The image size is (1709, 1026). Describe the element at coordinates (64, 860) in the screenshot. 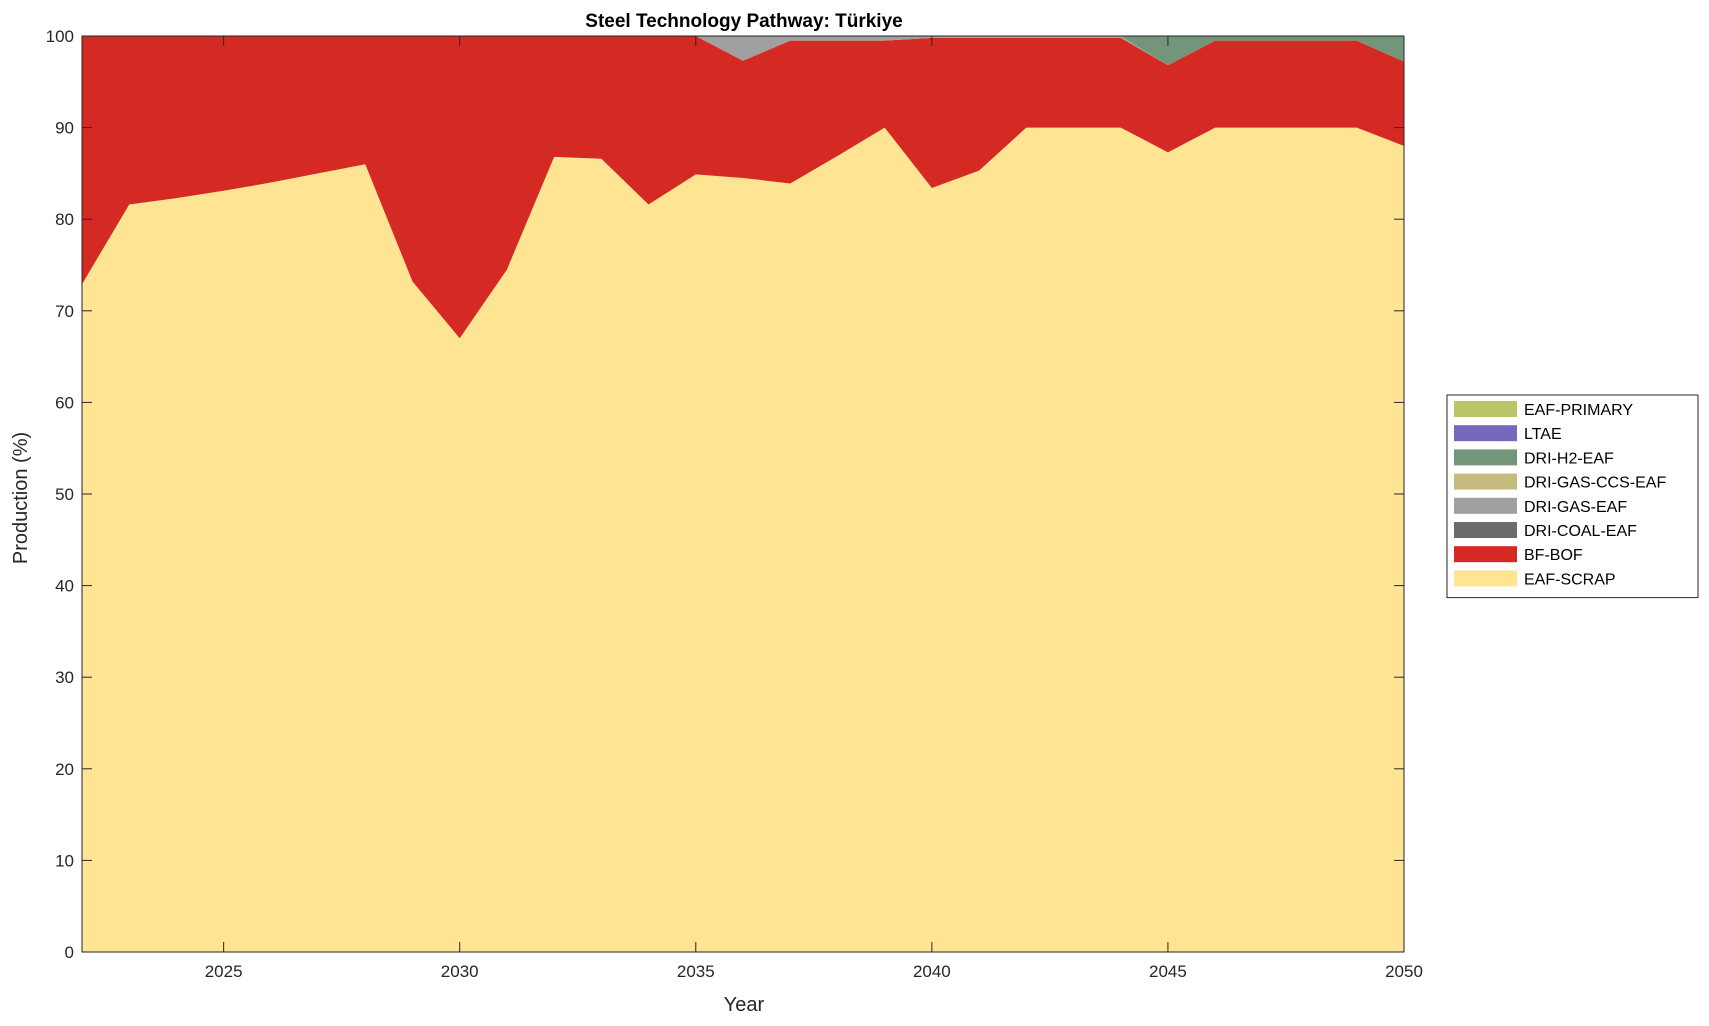

I see `y-tick-label: 10` at that location.